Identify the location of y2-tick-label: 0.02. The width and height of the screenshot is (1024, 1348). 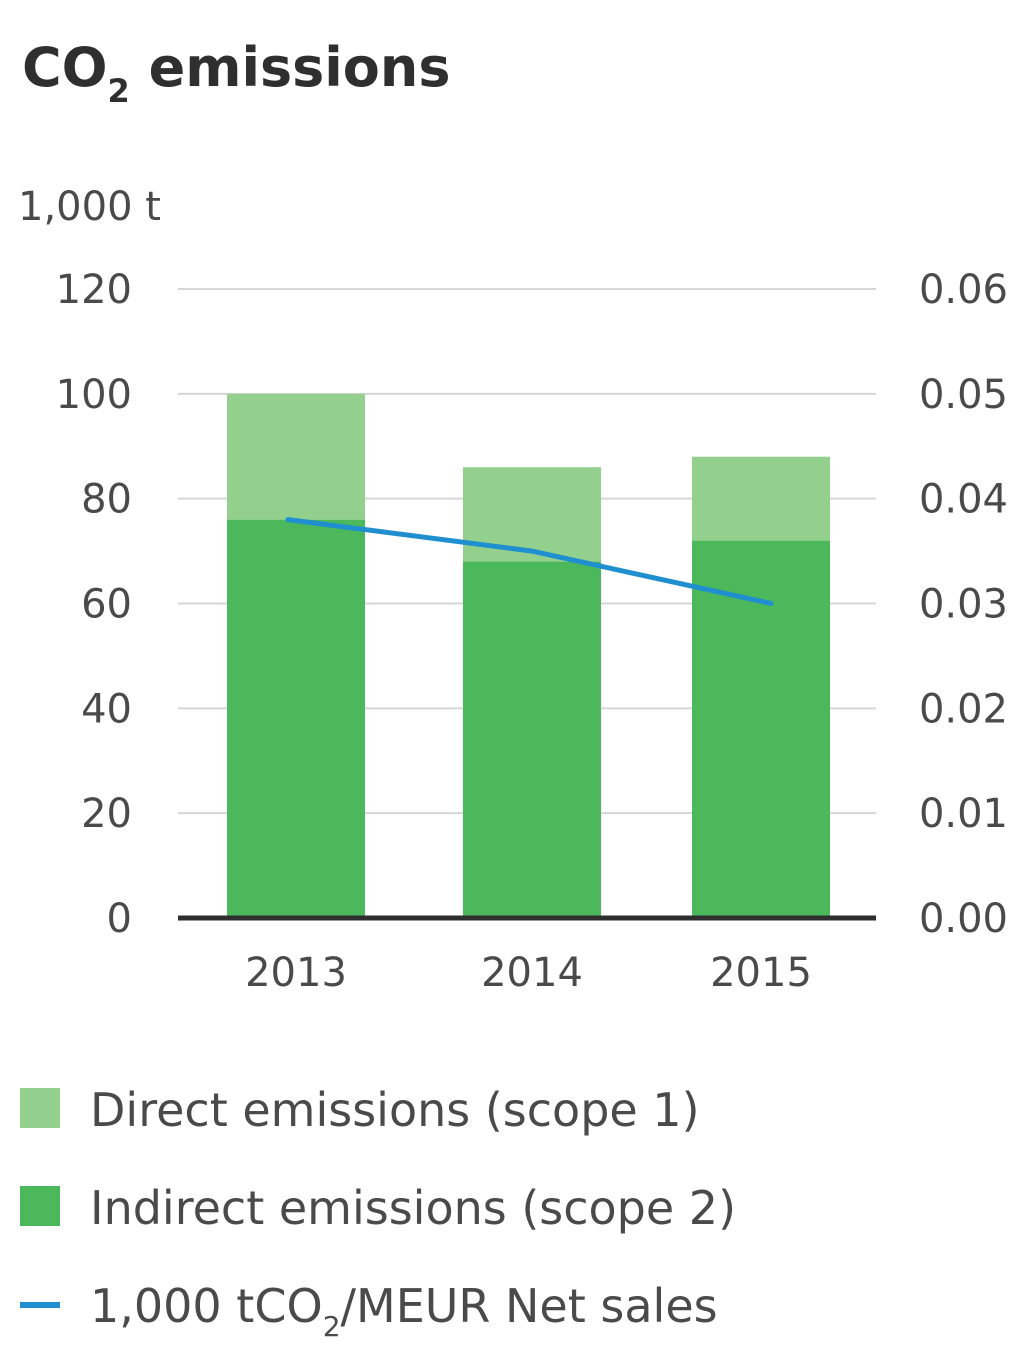
(963, 709).